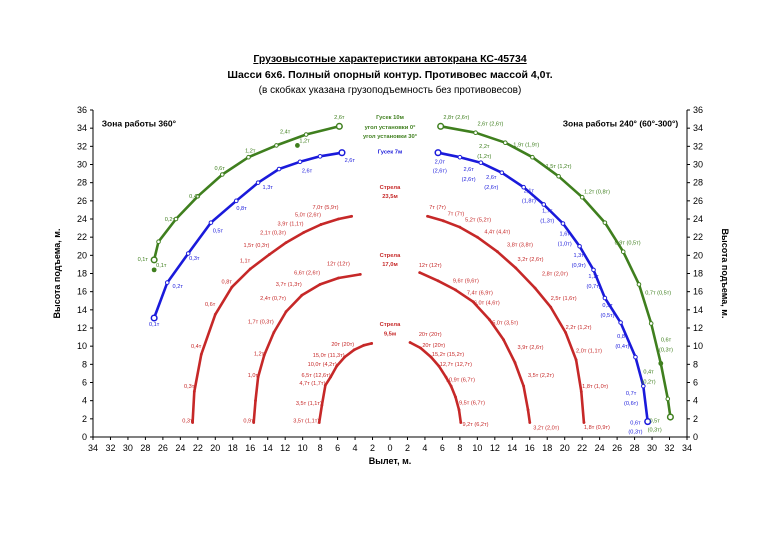 The height and width of the screenshot is (551, 780). I want to click on data-label: 0,2т, so click(170, 220).